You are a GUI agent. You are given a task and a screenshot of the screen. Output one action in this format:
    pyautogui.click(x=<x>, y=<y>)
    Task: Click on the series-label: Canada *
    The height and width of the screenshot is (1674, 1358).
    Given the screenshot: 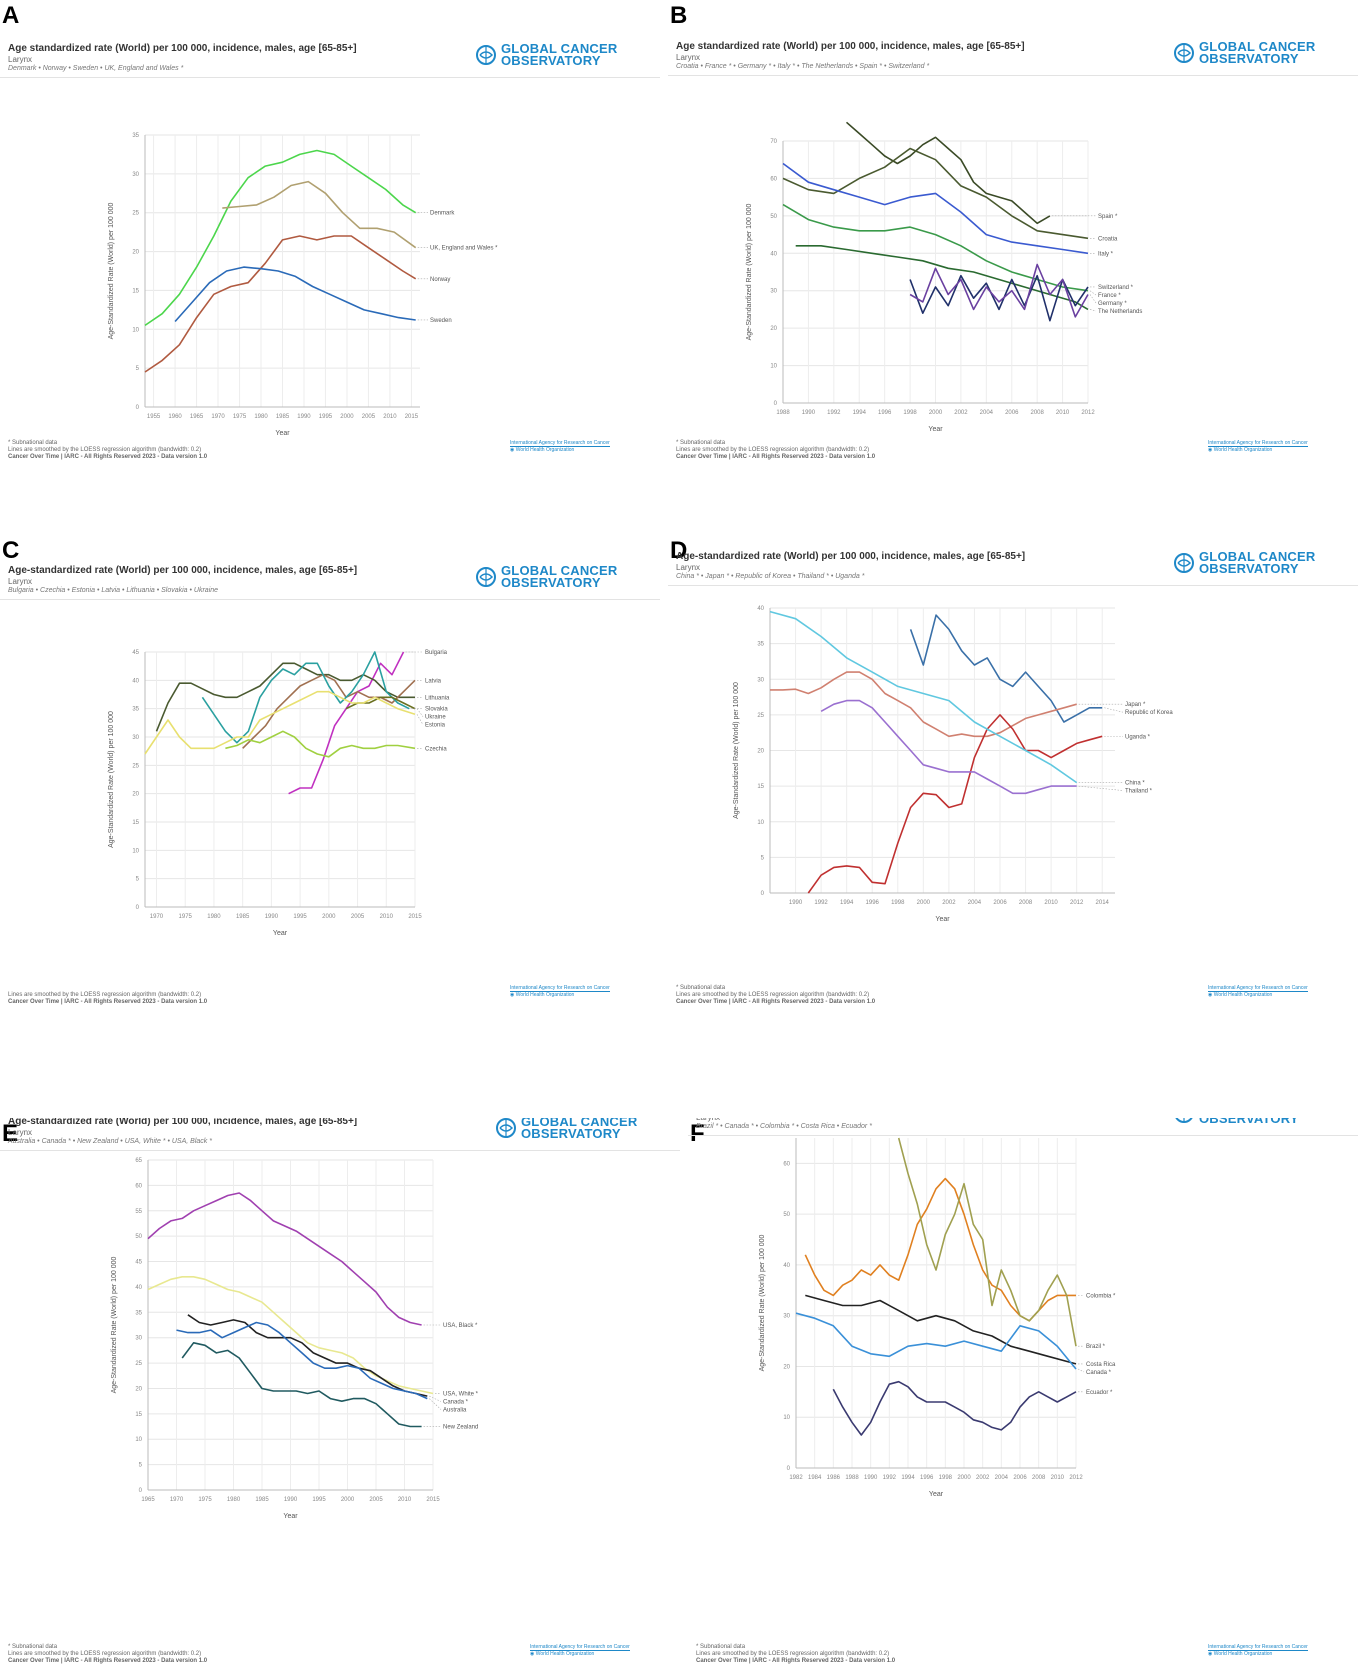 What is the action you would take?
    pyautogui.click(x=456, y=1403)
    